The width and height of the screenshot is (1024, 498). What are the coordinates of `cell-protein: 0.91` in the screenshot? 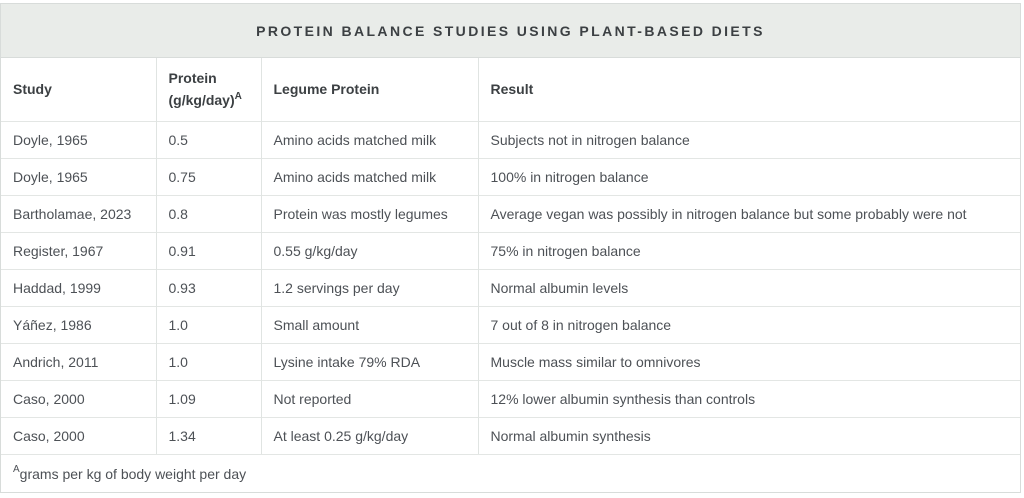 It's located at (208, 250).